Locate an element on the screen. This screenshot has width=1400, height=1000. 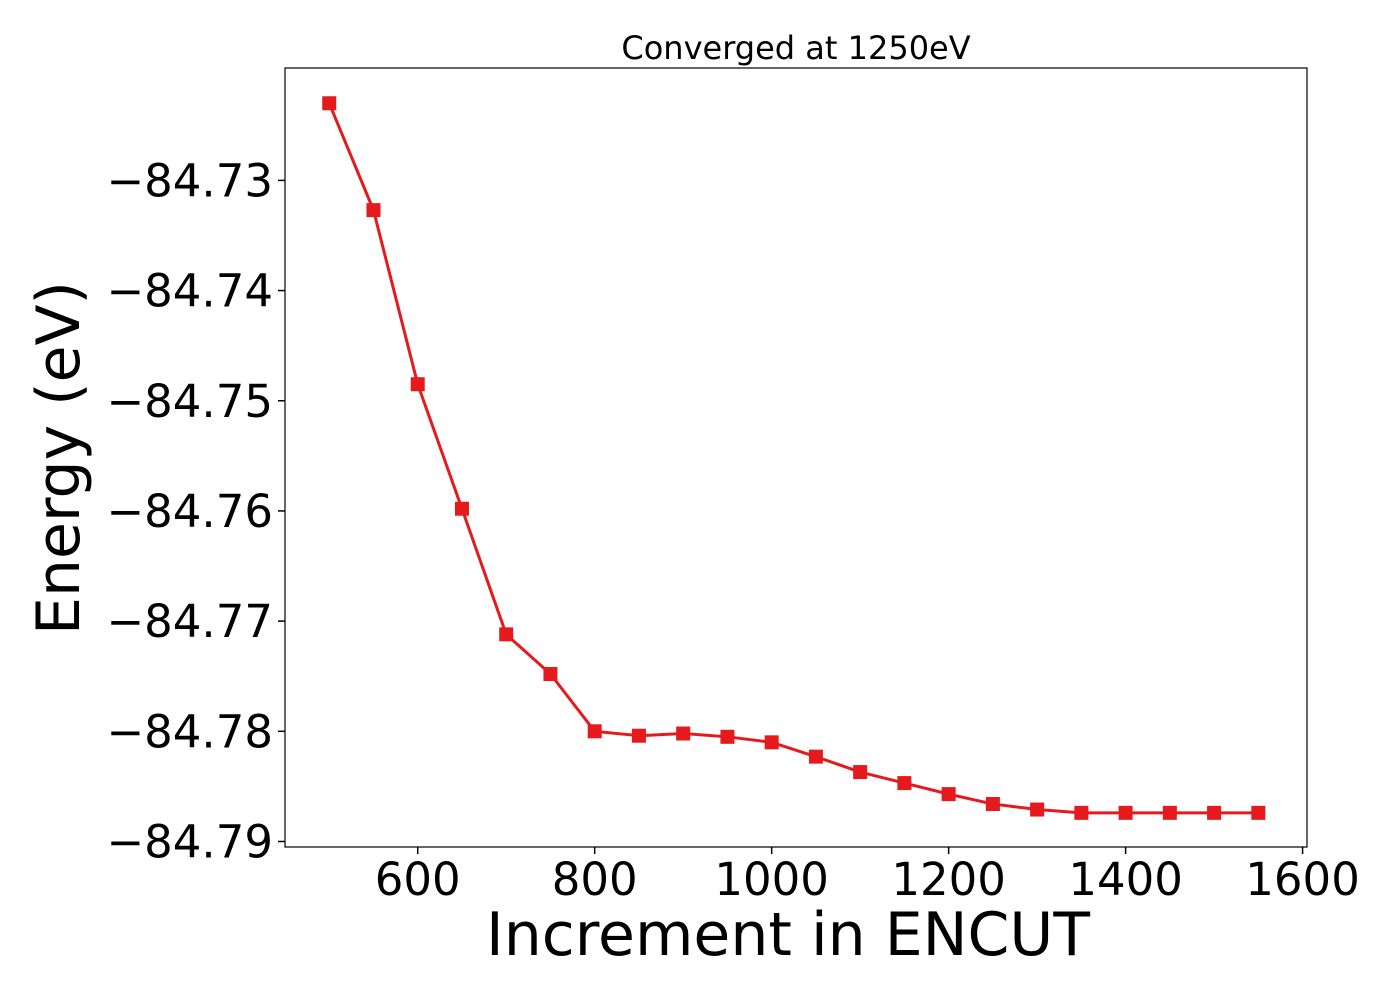
y-tick-label: −84.73 is located at coordinates (189, 180).